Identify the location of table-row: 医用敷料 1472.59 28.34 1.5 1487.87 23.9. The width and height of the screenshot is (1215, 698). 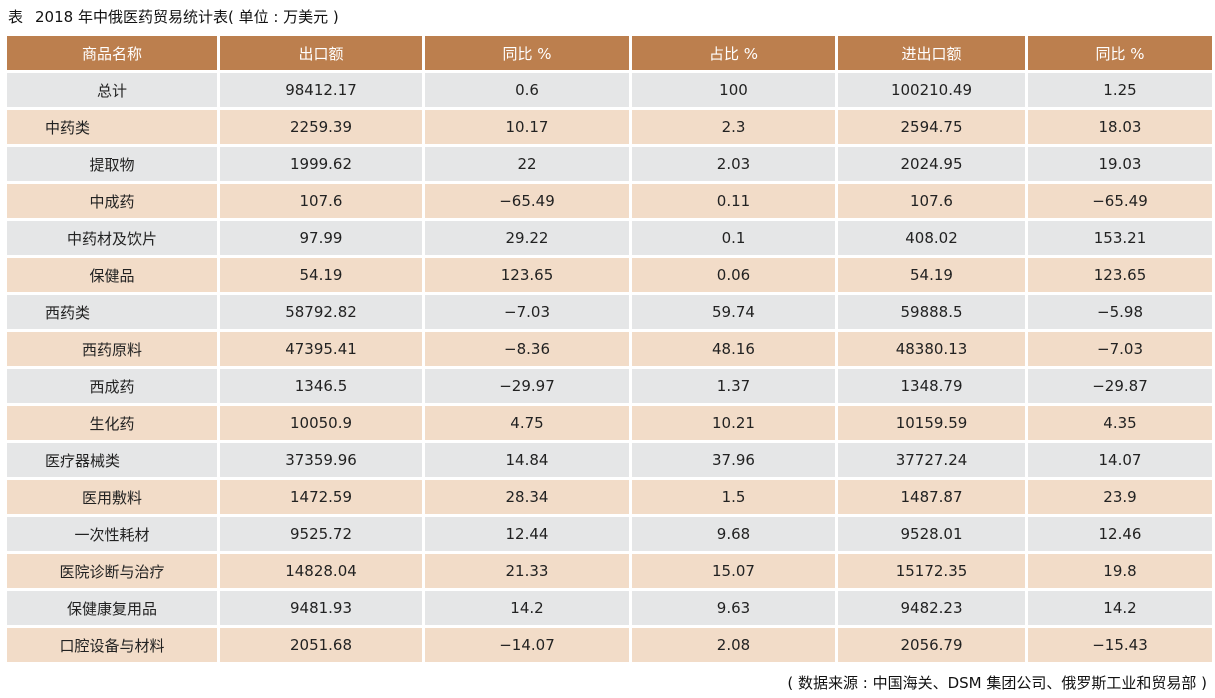
(609, 497).